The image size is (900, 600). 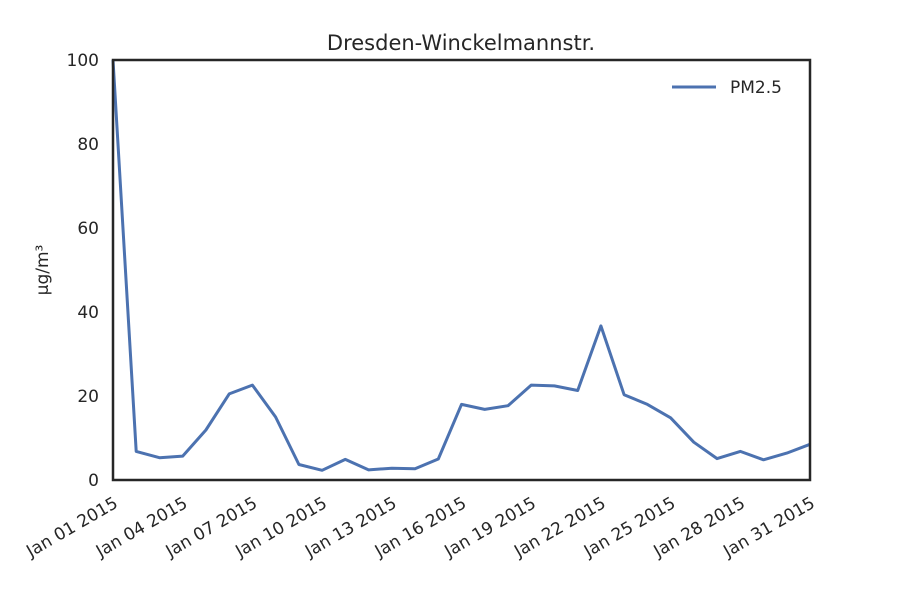 What do you see at coordinates (461, 43) in the screenshot?
I see `chart-title: Dresden-Winckelmannstr.` at bounding box center [461, 43].